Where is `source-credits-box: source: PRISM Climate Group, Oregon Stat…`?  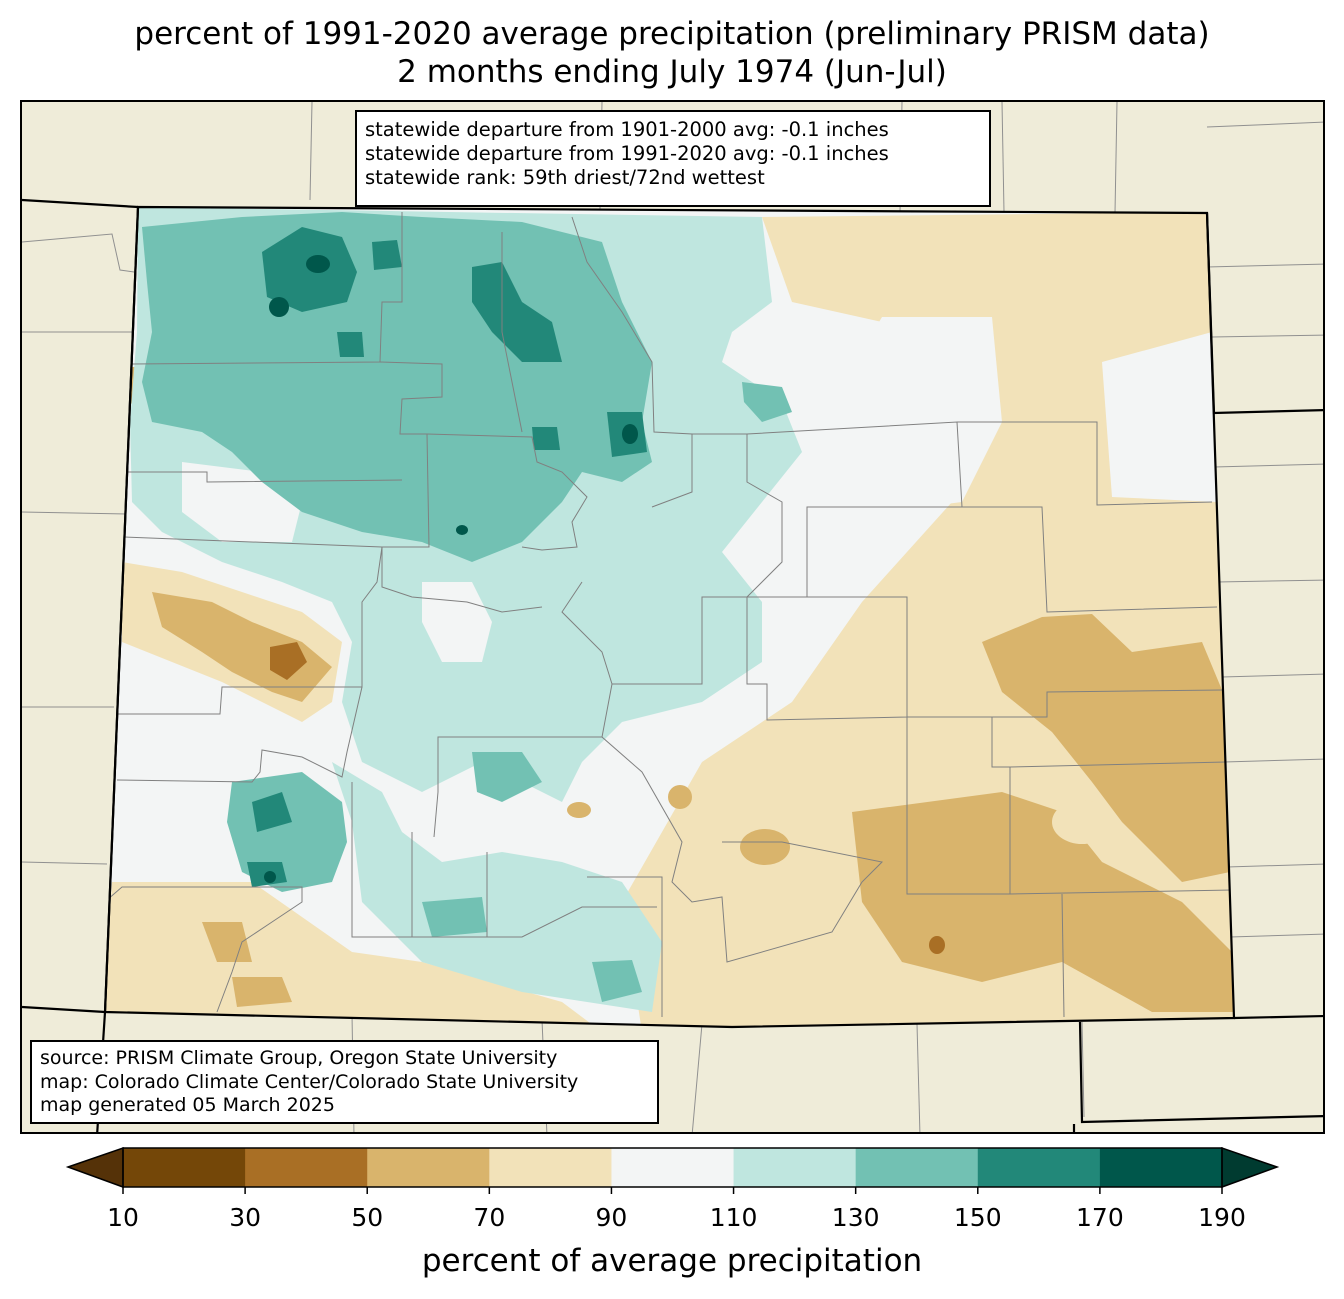
source-credits-box: source: PRISM Climate Group, Oregon Stat… is located at coordinates (344, 1082).